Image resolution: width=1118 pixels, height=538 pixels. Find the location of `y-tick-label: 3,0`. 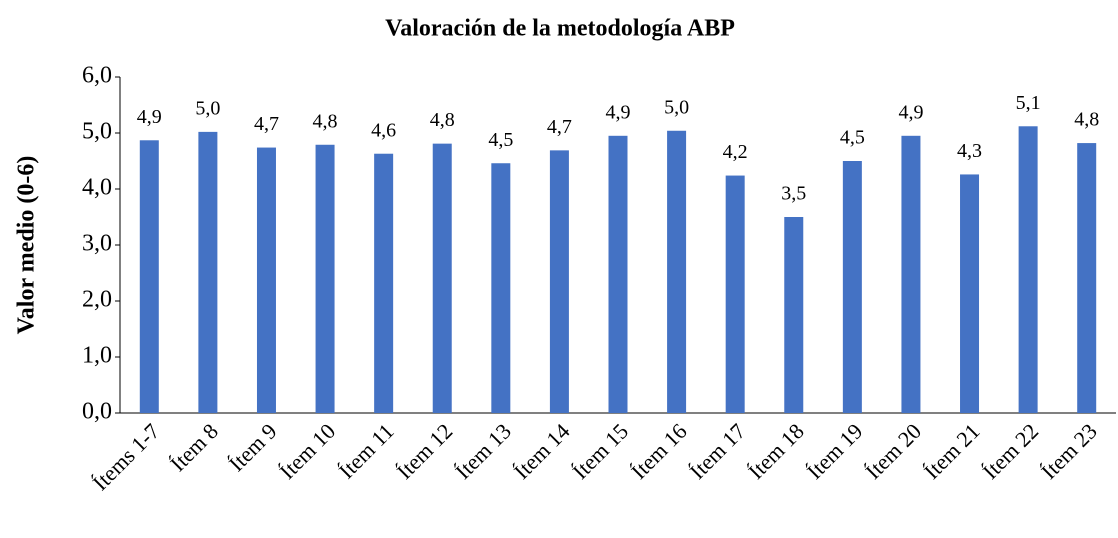

y-tick-label: 3,0 is located at coordinates (97, 244).